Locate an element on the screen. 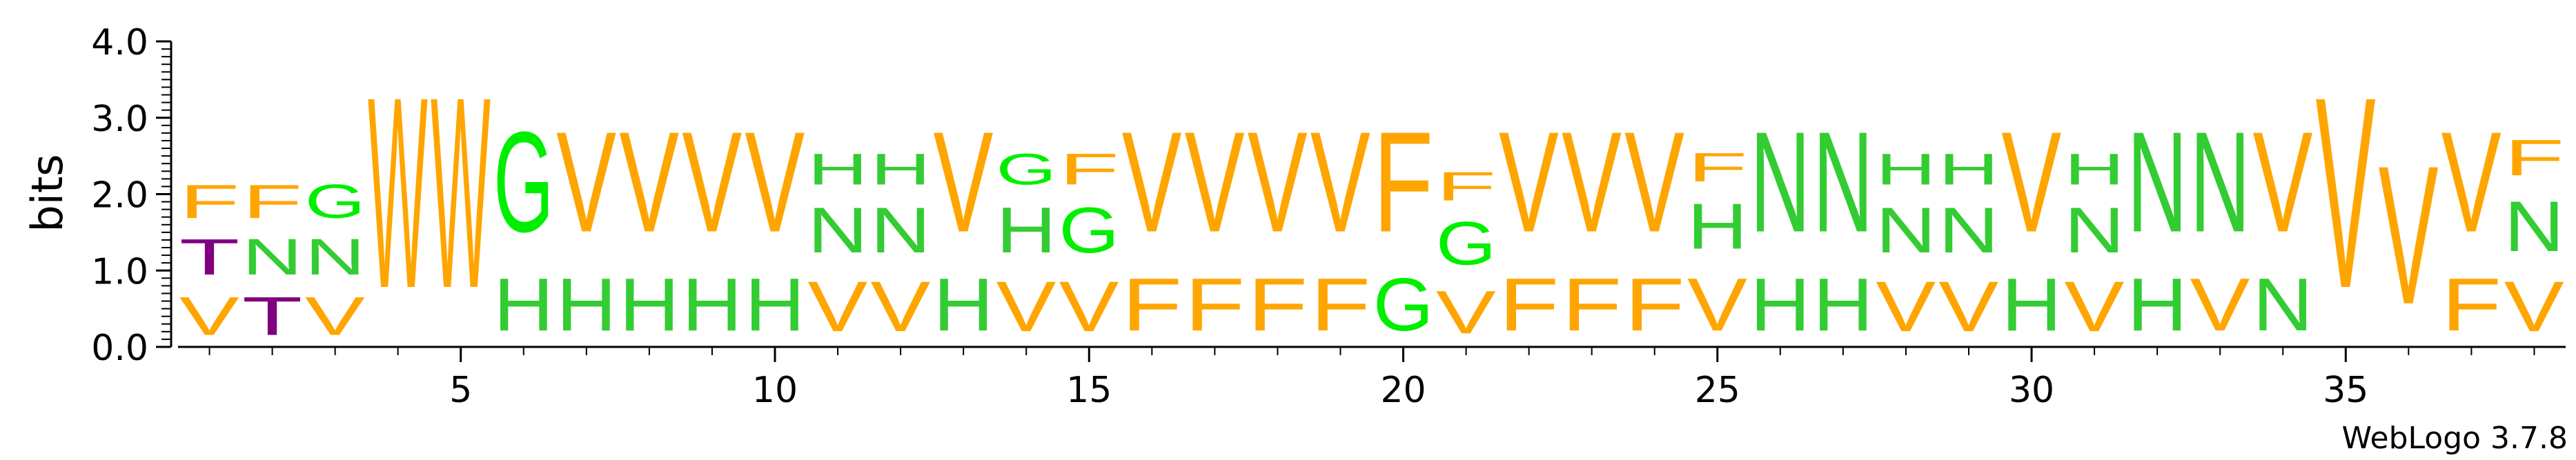 The image size is (2576, 460). y-tick-label: 2.0 is located at coordinates (119, 196).